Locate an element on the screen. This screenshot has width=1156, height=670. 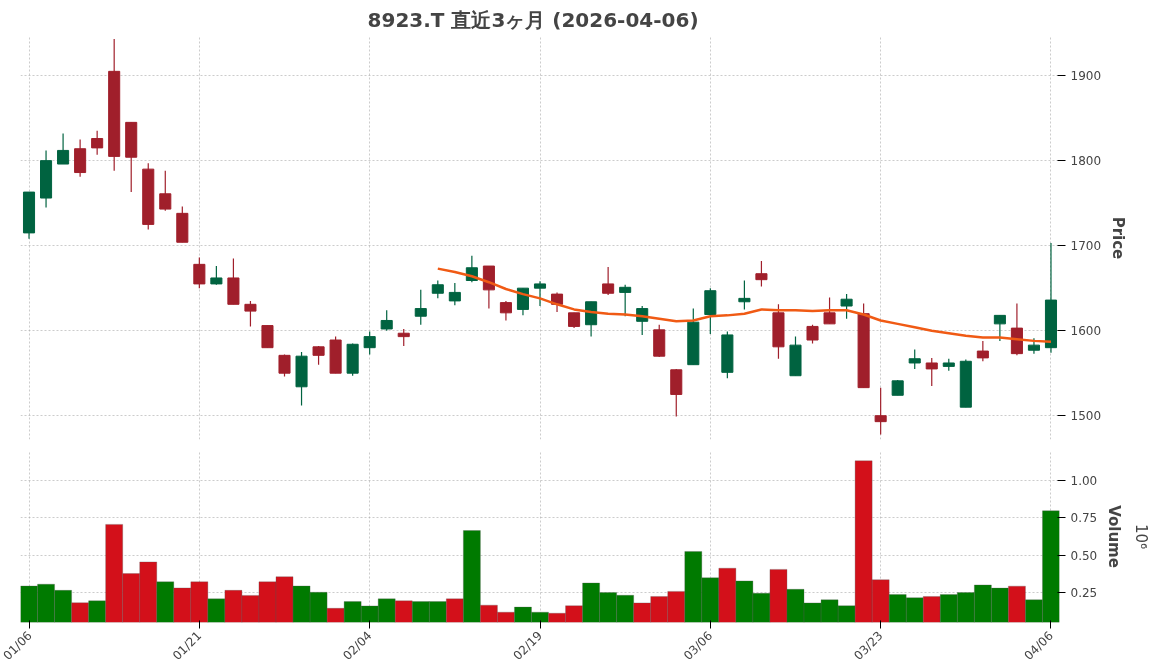
y-tick-label: 1500 is located at coordinates (1086, 416).